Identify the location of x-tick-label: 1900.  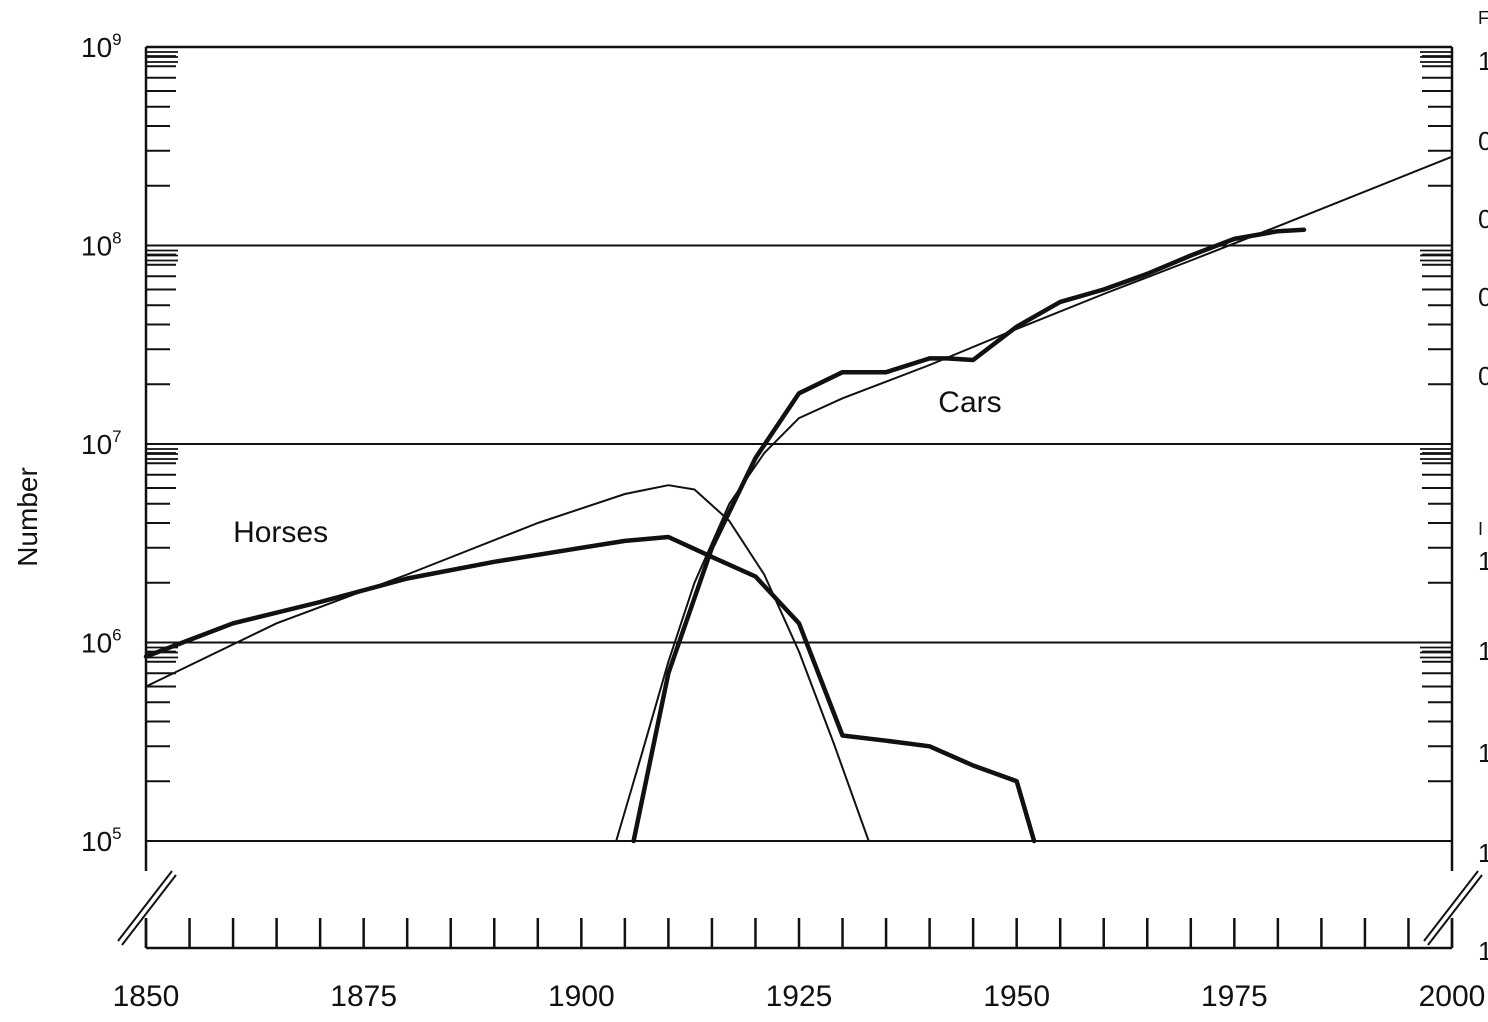
(581, 996).